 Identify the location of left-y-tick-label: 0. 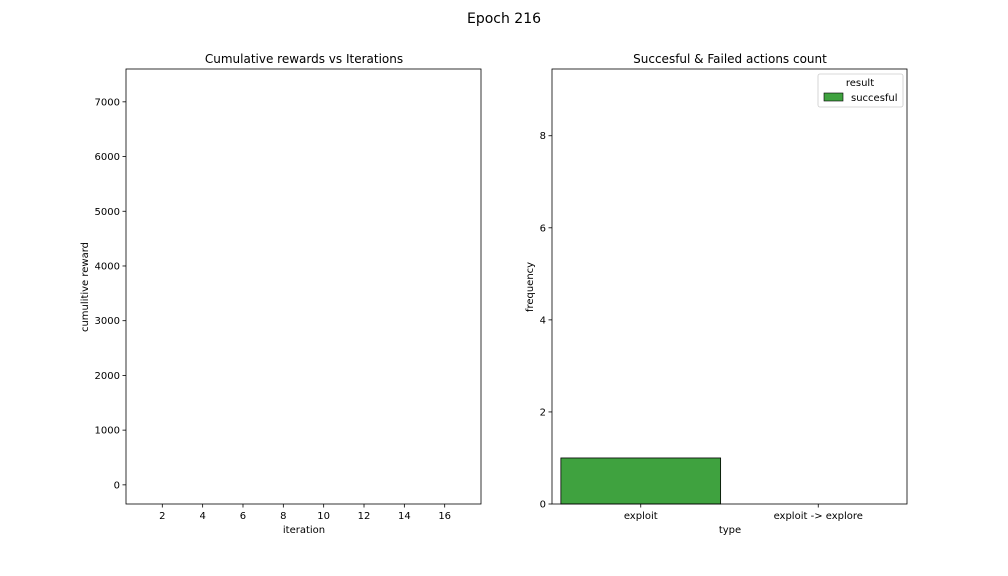
(117, 485).